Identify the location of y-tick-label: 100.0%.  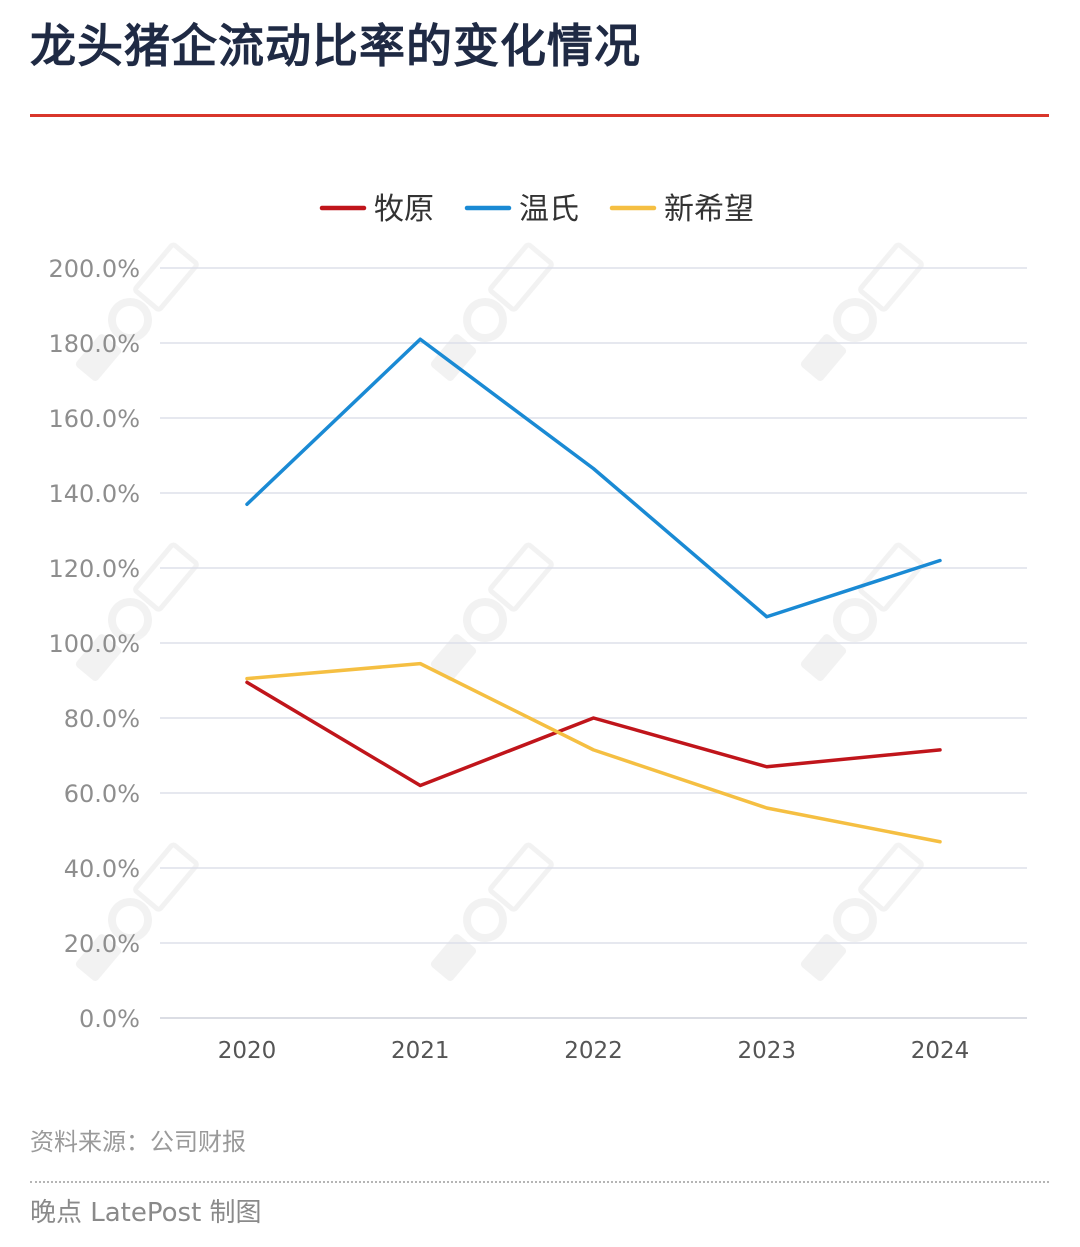
(94, 644).